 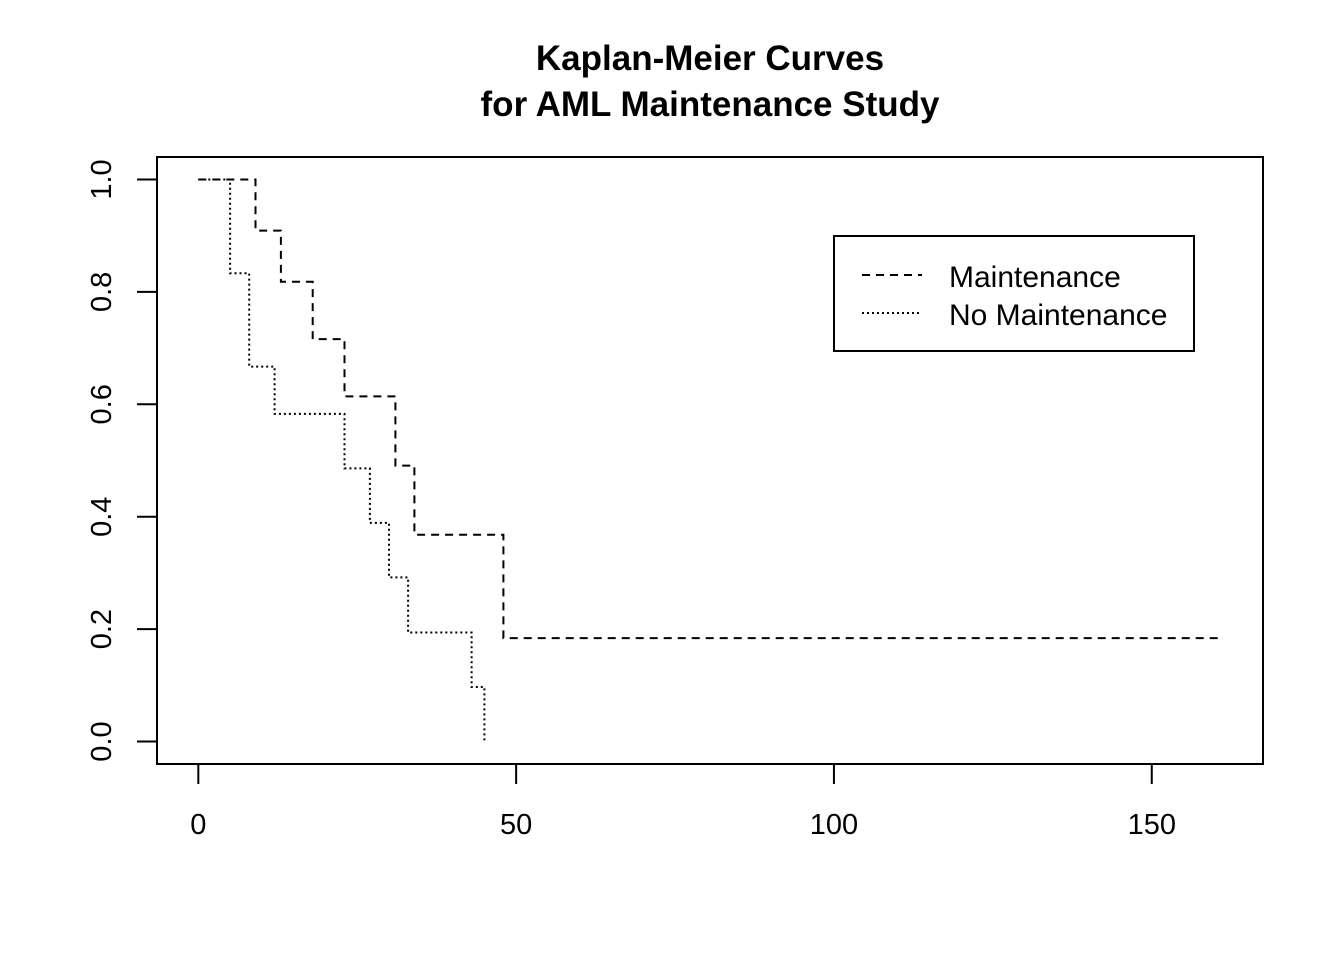 I want to click on y-tick-label: 0.0, so click(x=102, y=741).